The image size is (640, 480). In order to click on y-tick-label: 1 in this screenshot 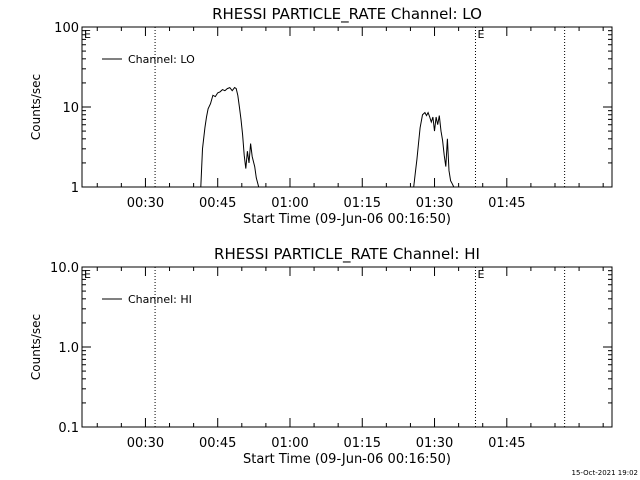, I will do `click(75, 188)`.